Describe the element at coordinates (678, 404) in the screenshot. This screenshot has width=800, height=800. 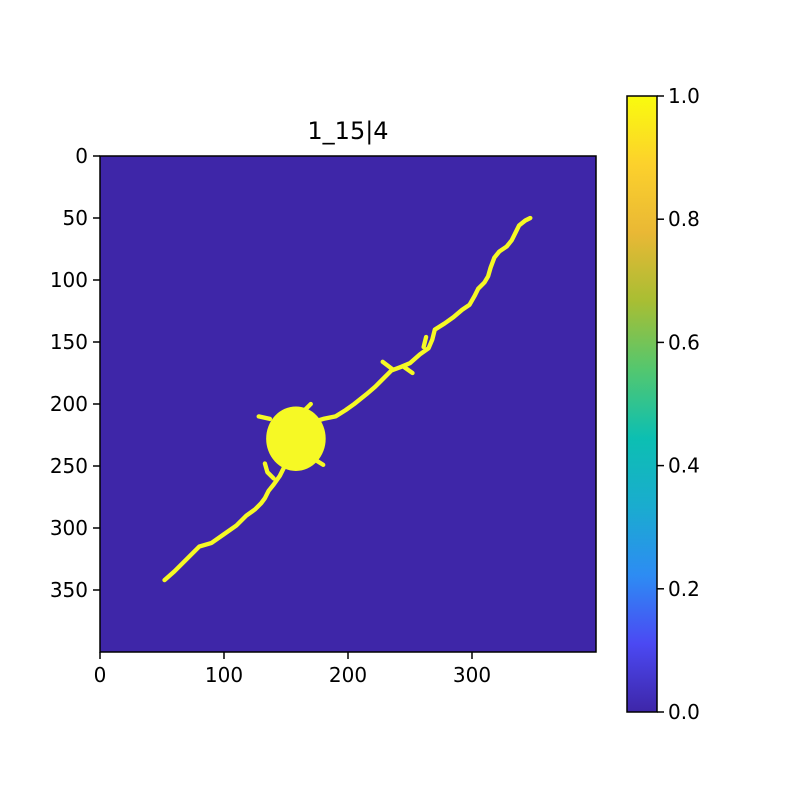
I see `colorbar-ticks: 0.0 0.2 0.4 0.6 0.8 1.0` at that location.